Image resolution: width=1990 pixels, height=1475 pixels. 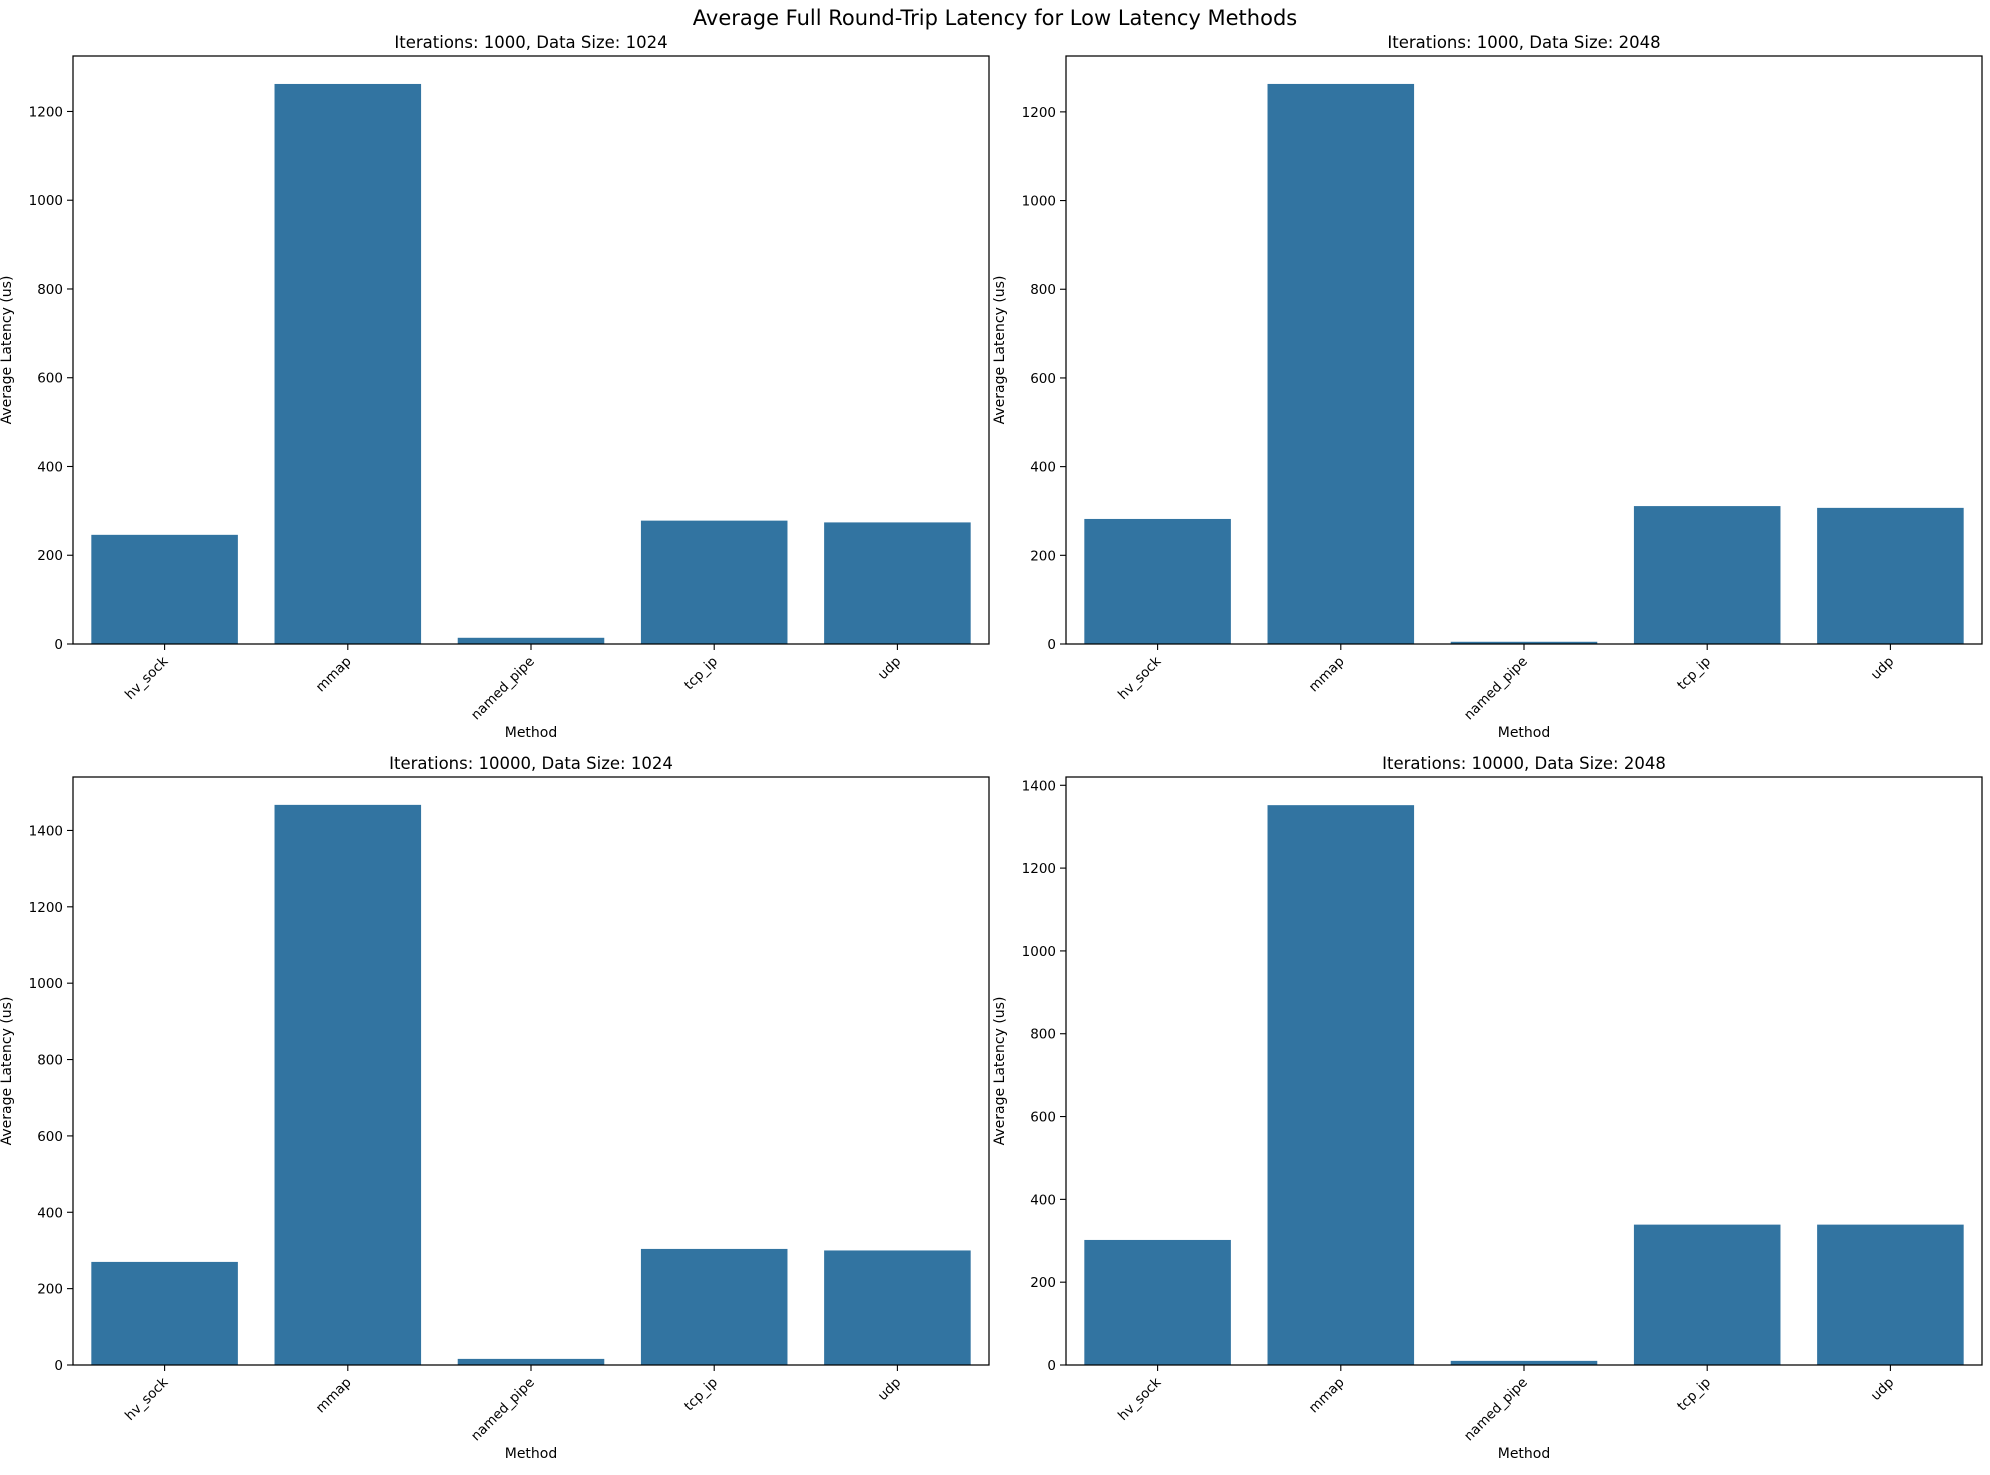 I want to click on subplot-title: Iterations: 1000, Data Size: 2048, so click(x=1523, y=42).